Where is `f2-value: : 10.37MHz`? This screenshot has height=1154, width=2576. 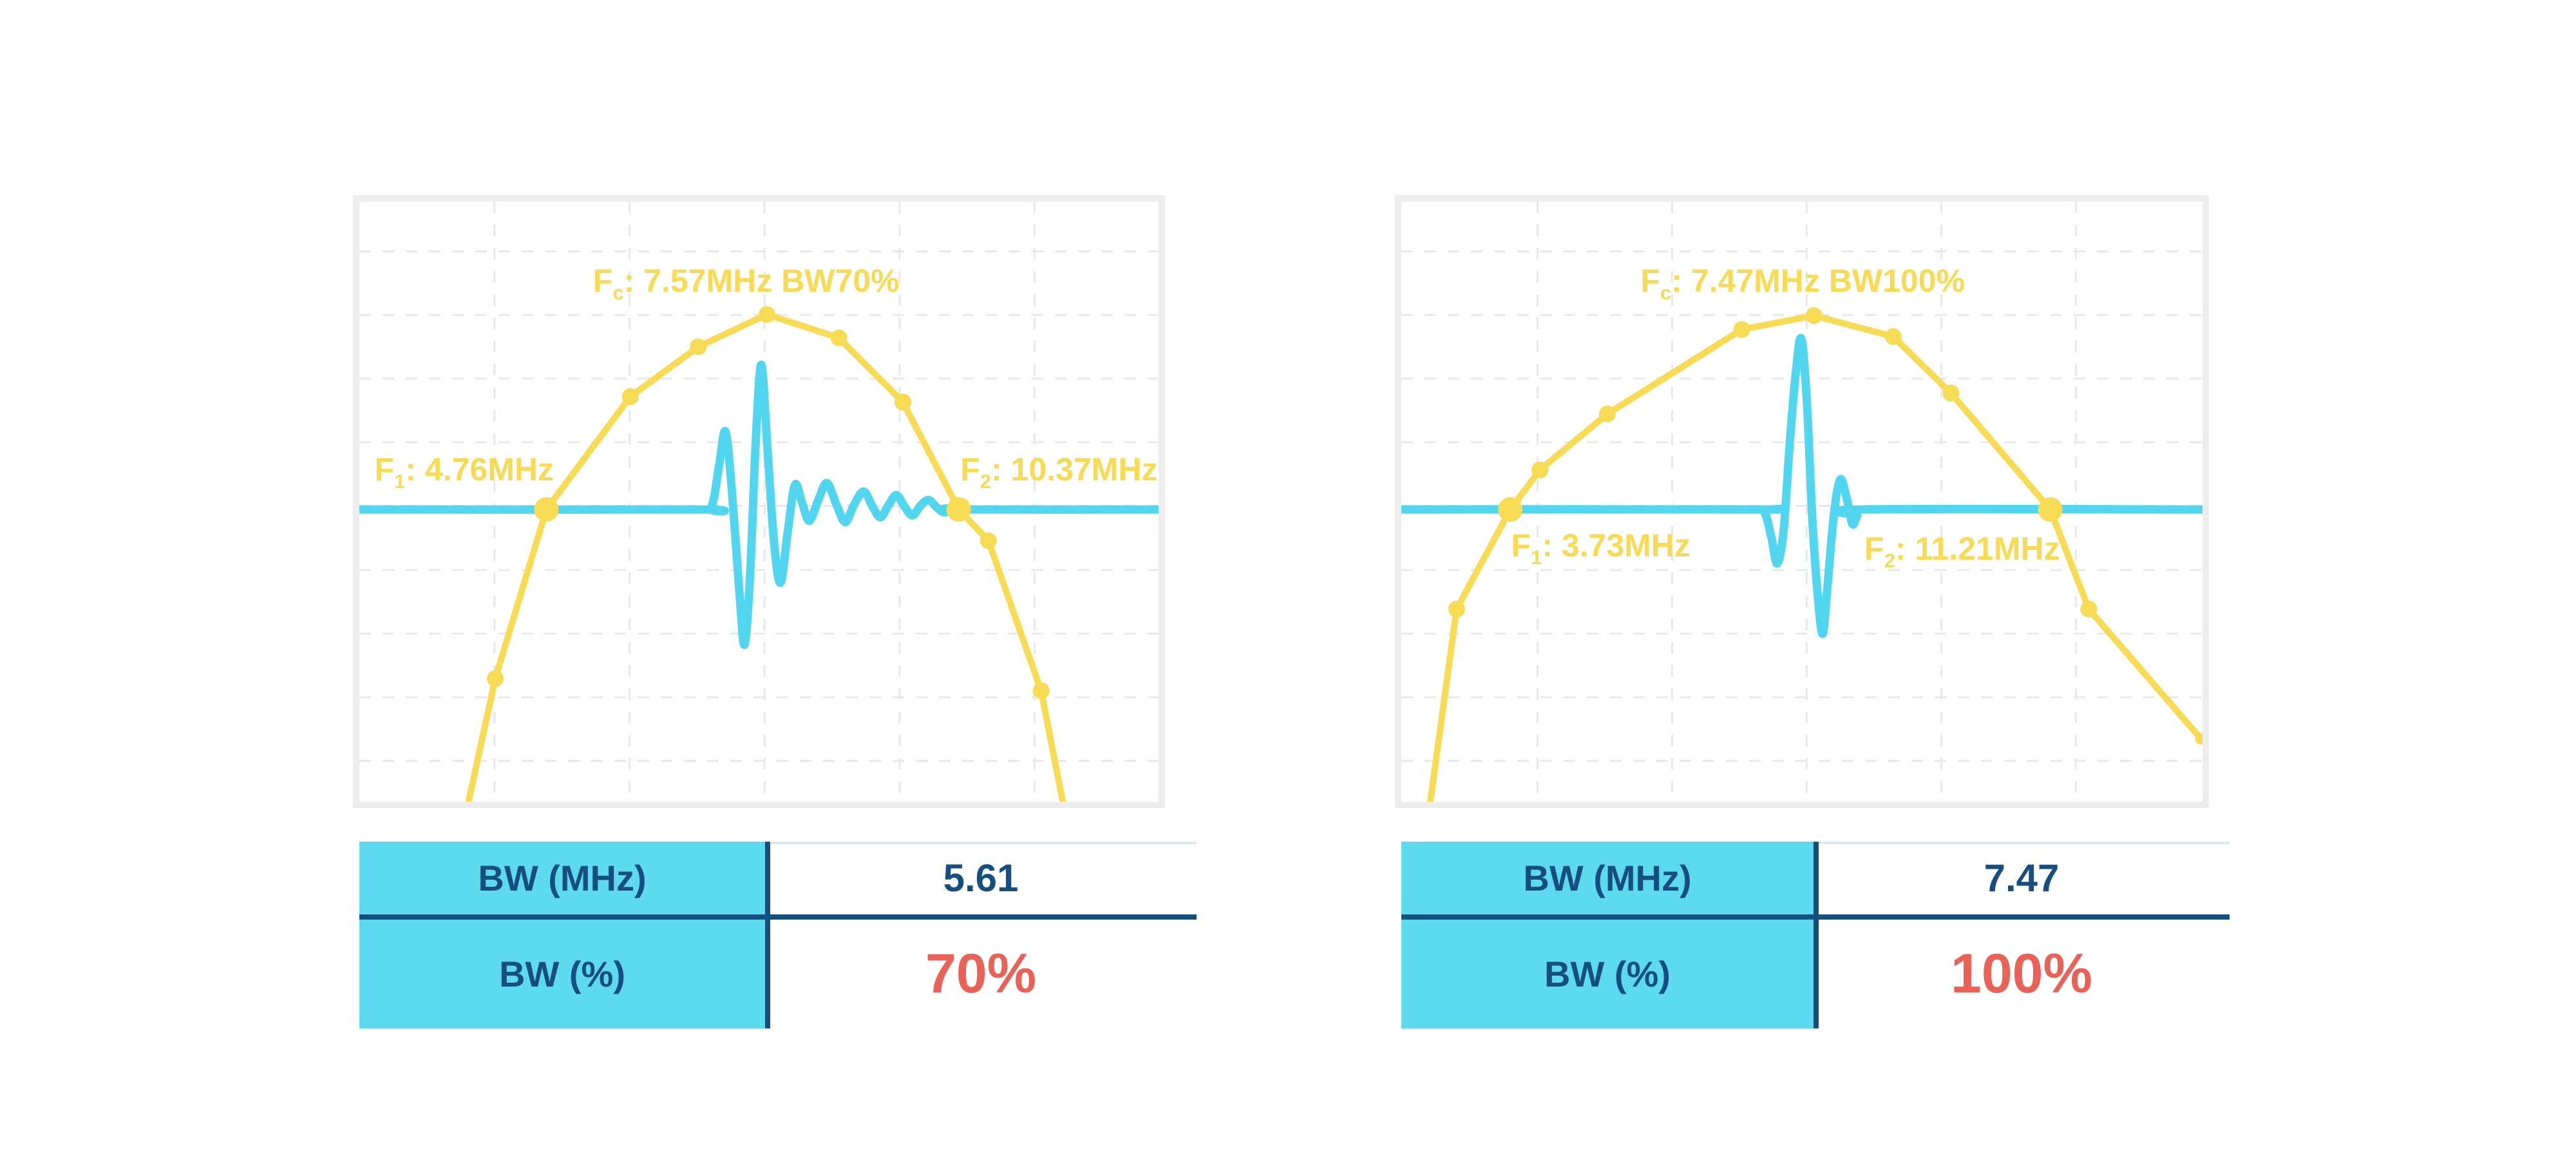
f2-value: : 10.37MHz is located at coordinates (1074, 469).